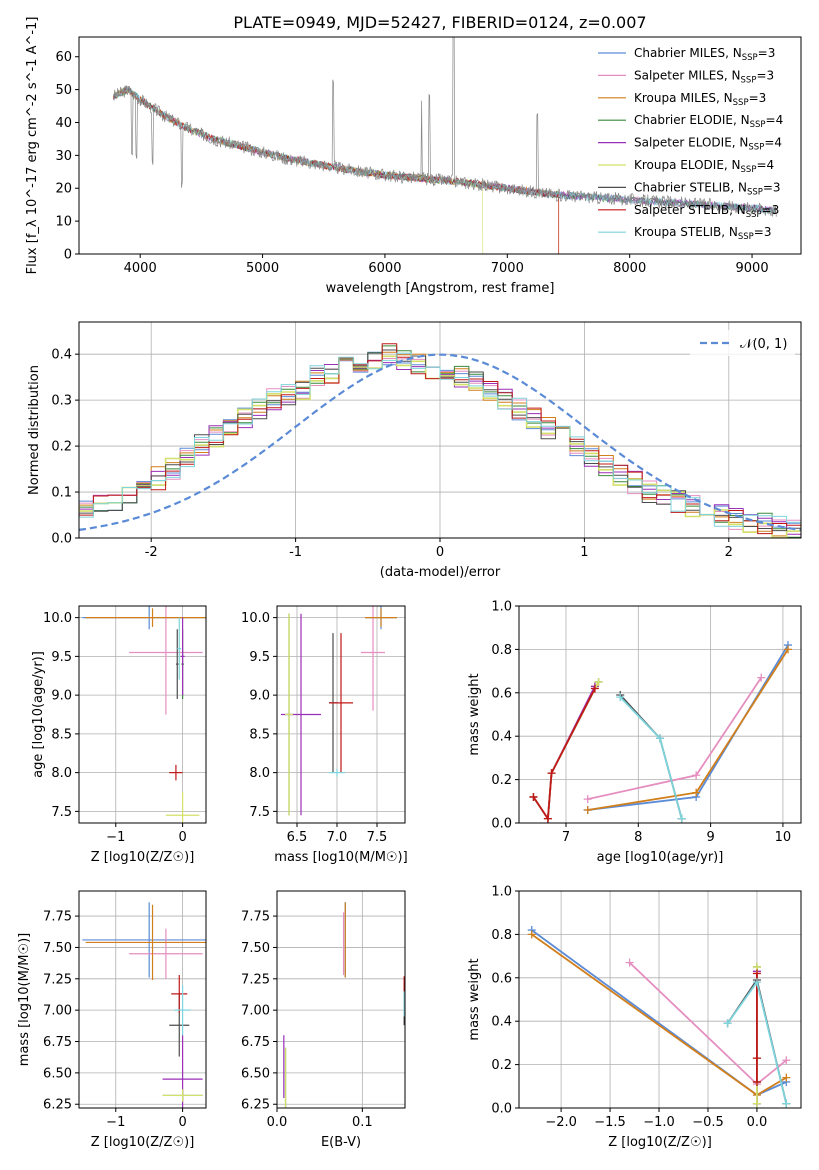 Image resolution: width=819 pixels, height=1170 pixels. Describe the element at coordinates (295, 552) in the screenshot. I see `x-tick-label: -1` at that location.